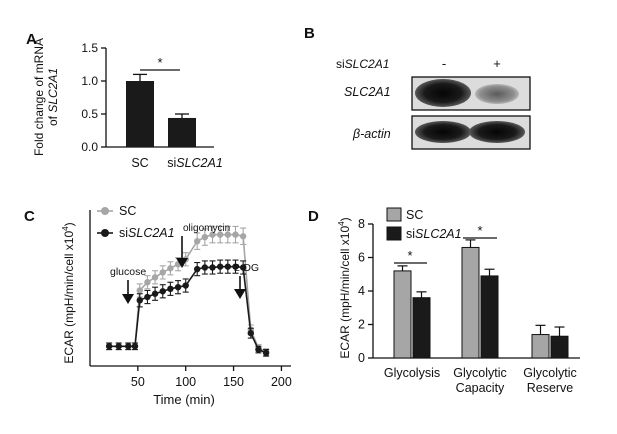 The width and height of the screenshot is (617, 434). Describe the element at coordinates (371, 134) in the screenshot. I see `panel-b-band2-label: β-actin` at that location.